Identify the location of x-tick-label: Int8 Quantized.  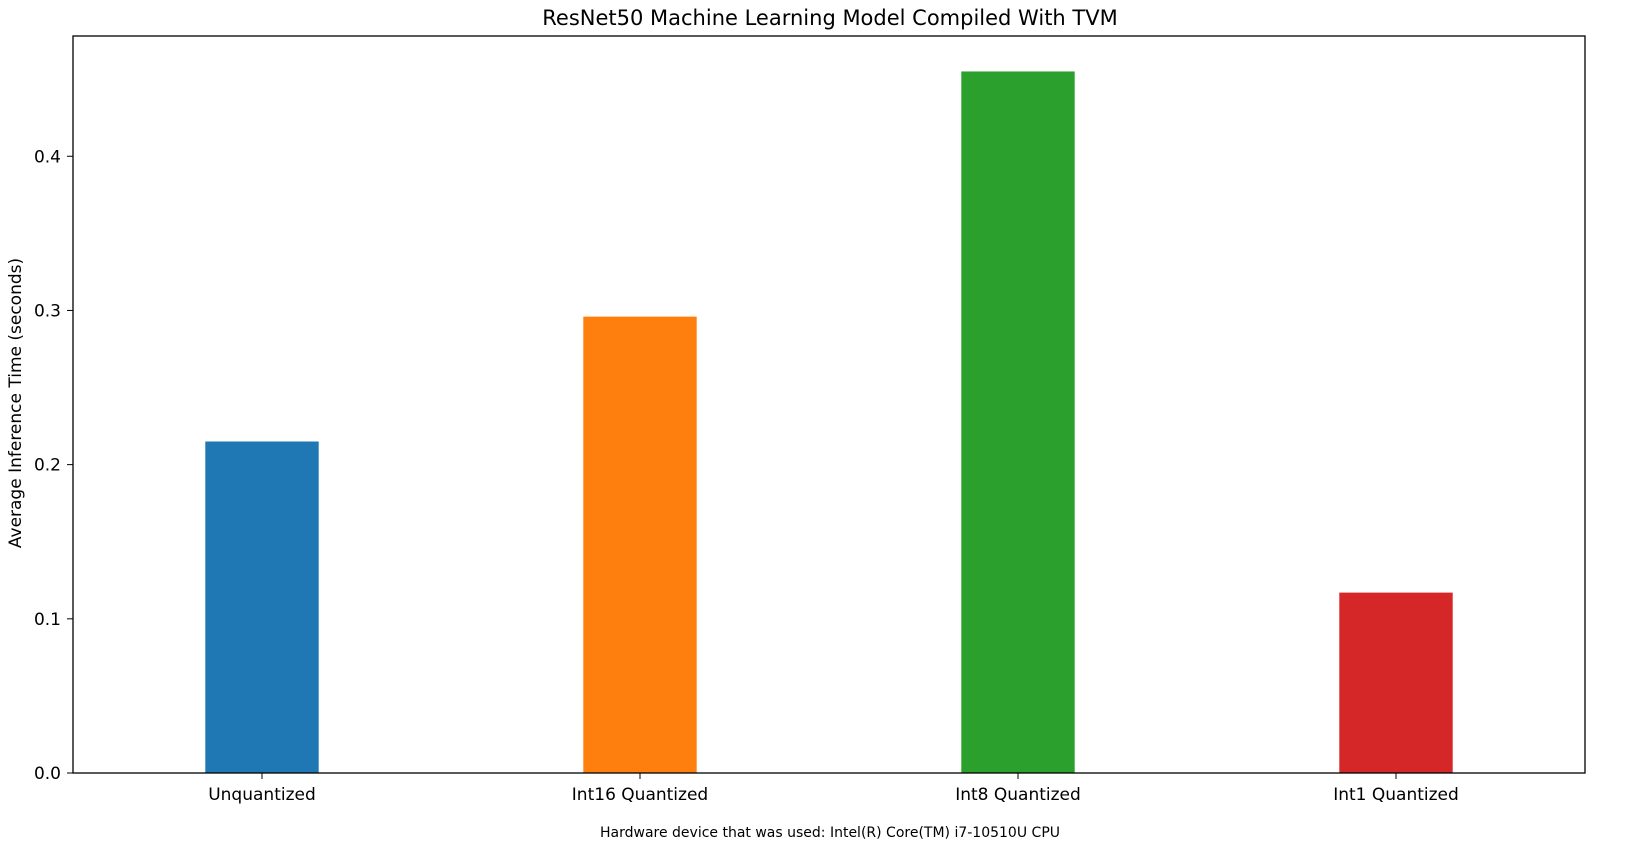
(1018, 795).